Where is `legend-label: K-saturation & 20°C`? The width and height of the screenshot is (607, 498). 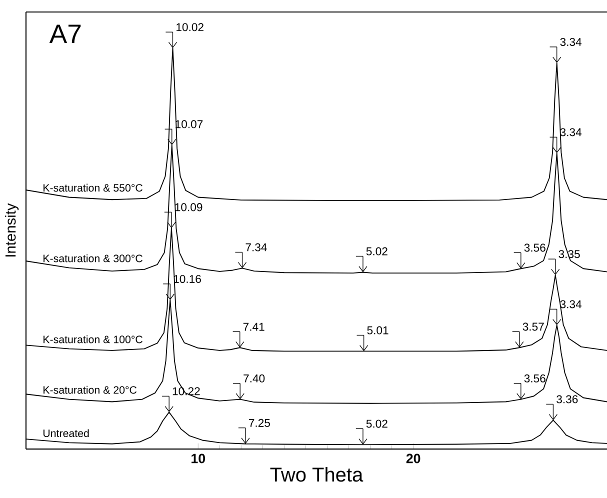
legend-label: K-saturation & 20°C is located at coordinates (90, 390).